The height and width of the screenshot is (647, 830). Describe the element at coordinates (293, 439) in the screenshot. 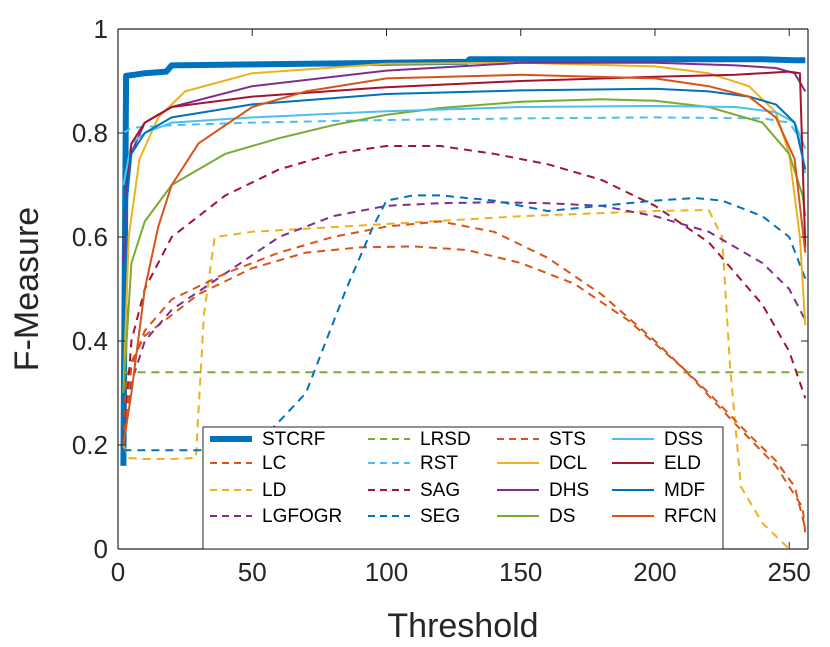

I see `legend-label-stcrf: STCRF` at that location.